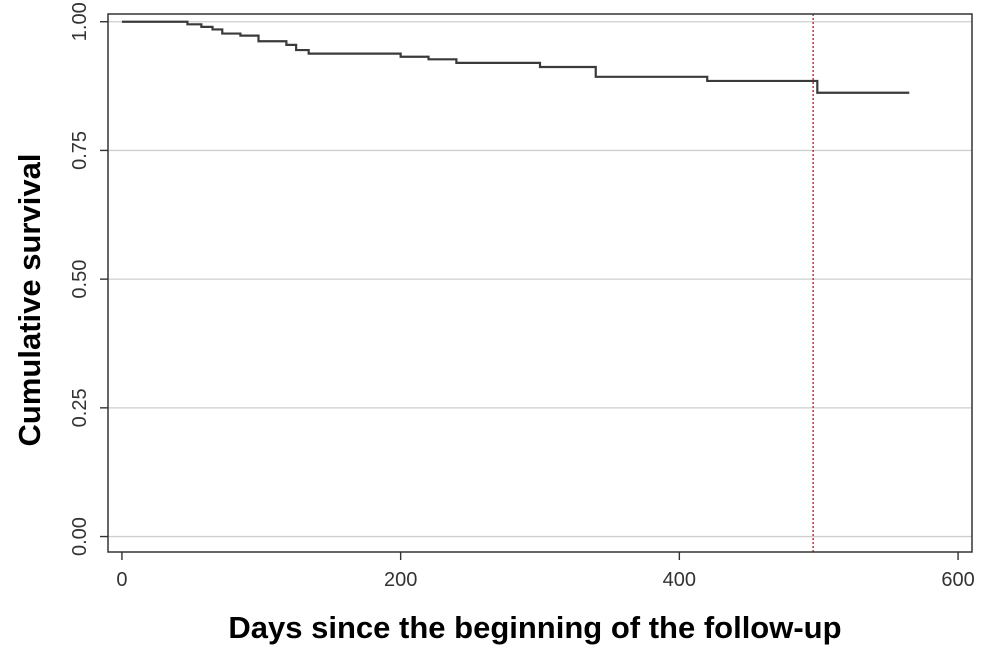  Describe the element at coordinates (957, 580) in the screenshot. I see `x-tick-label-3: 600` at that location.